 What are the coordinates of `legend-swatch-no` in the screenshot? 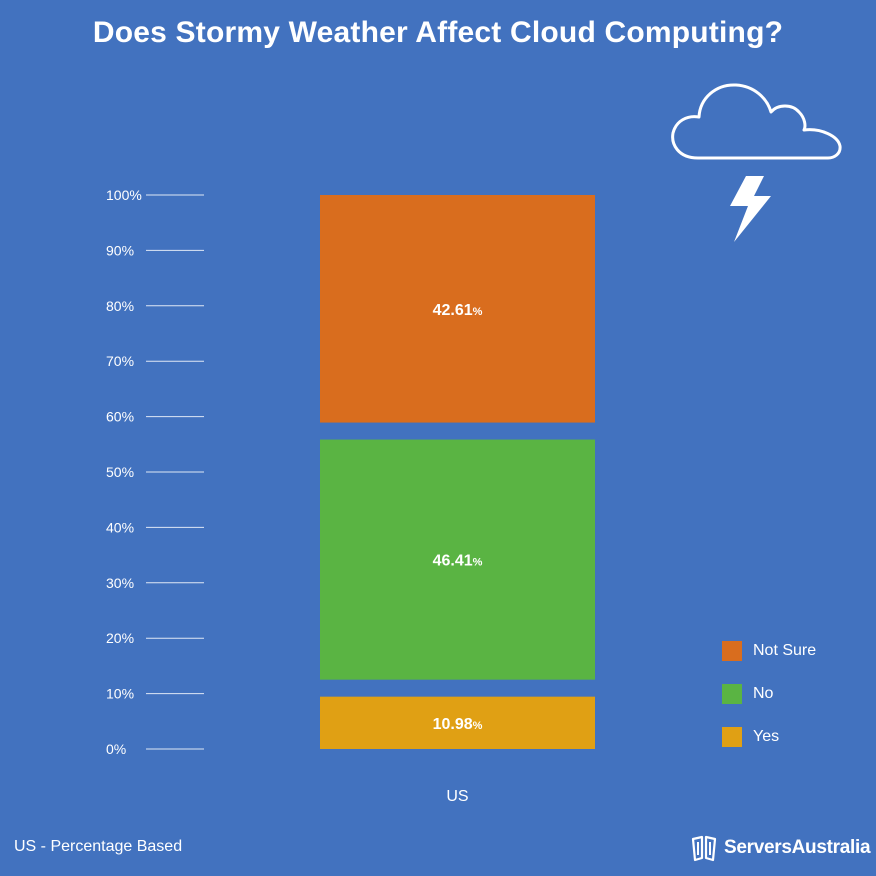 It's located at (732, 694).